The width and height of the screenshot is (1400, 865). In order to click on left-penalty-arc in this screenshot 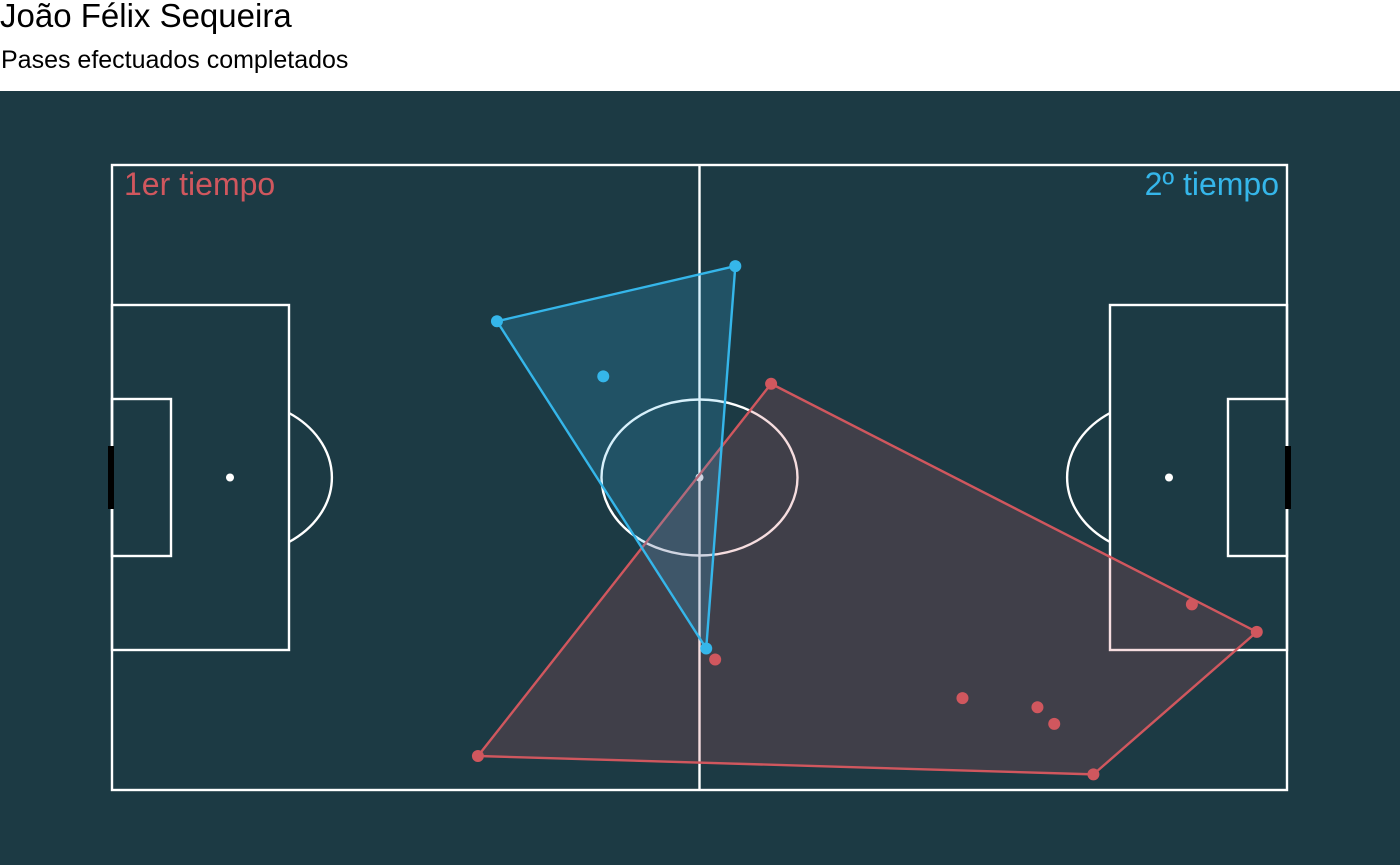, I will do `click(311, 477)`.